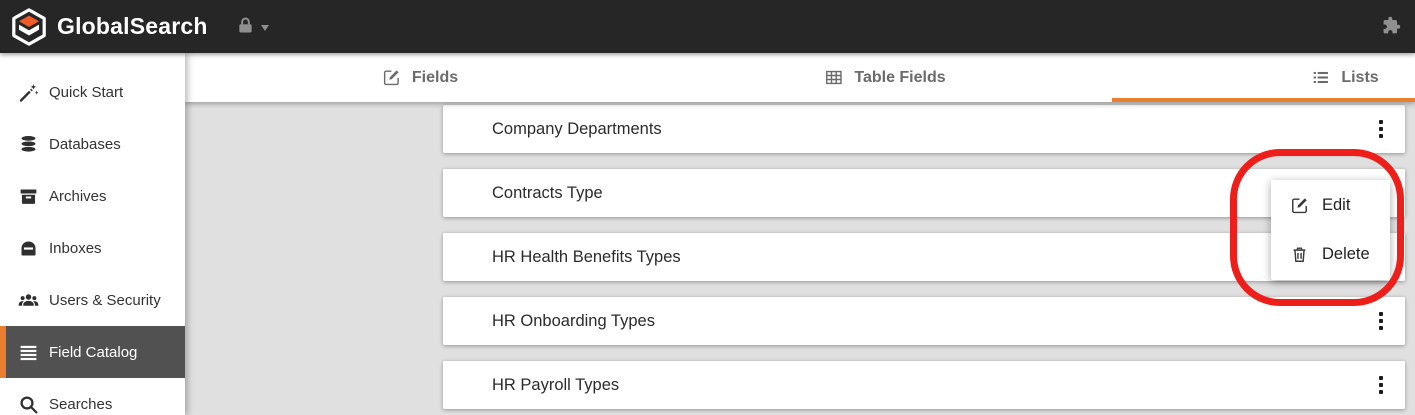 This screenshot has width=1415, height=415. I want to click on active-tab-indicator, so click(1263, 100).